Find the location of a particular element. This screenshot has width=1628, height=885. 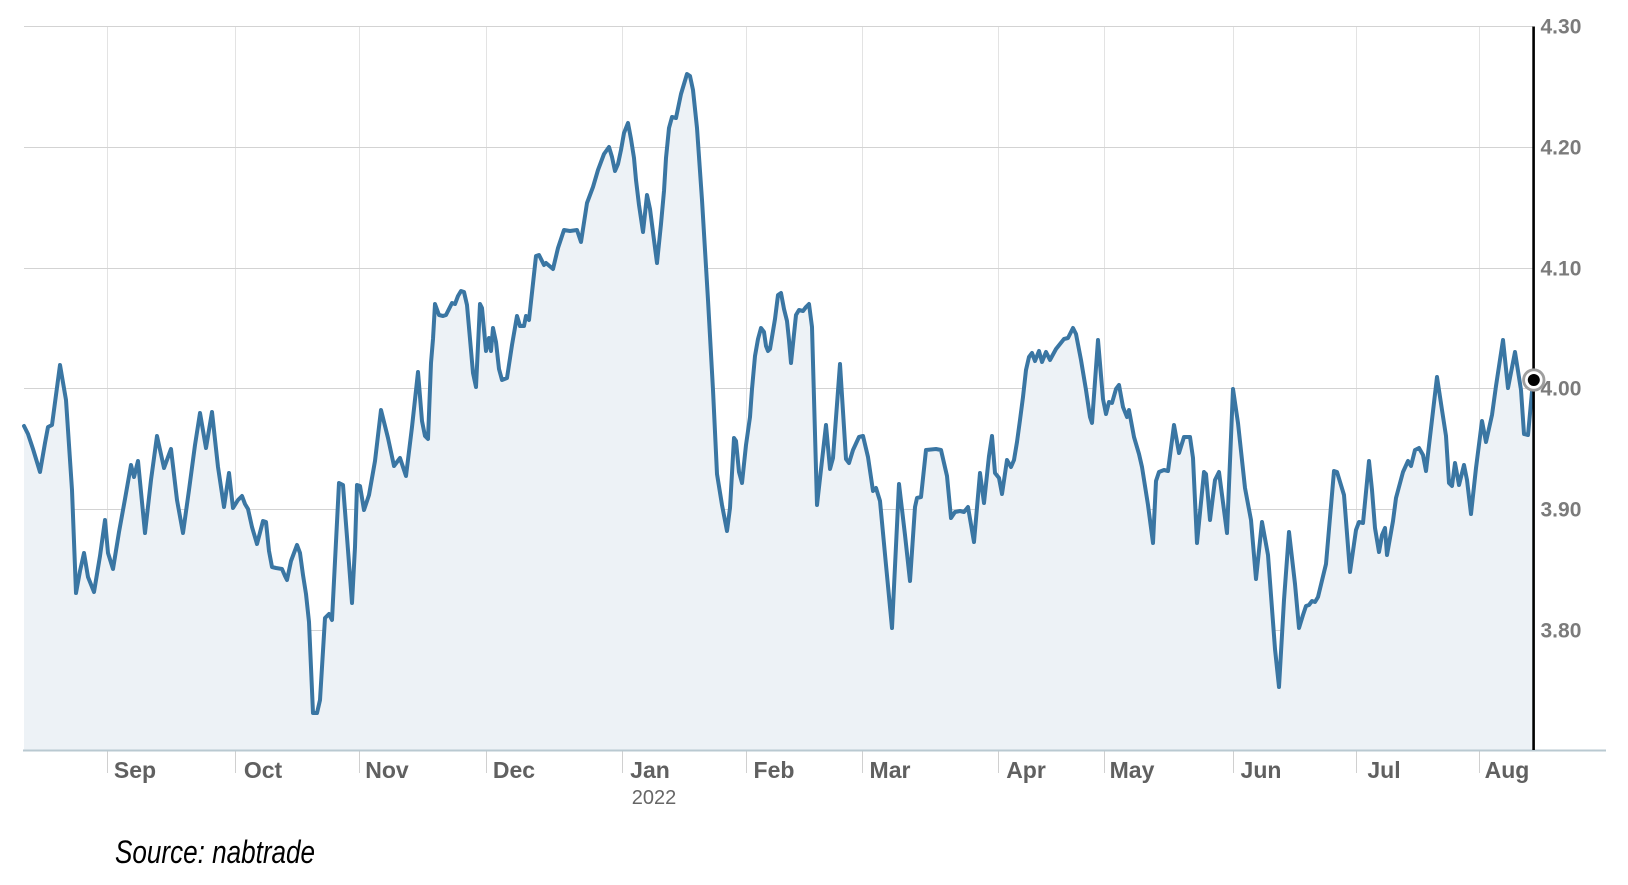

svg-text: 4.30 is located at coordinates (1561, 27).